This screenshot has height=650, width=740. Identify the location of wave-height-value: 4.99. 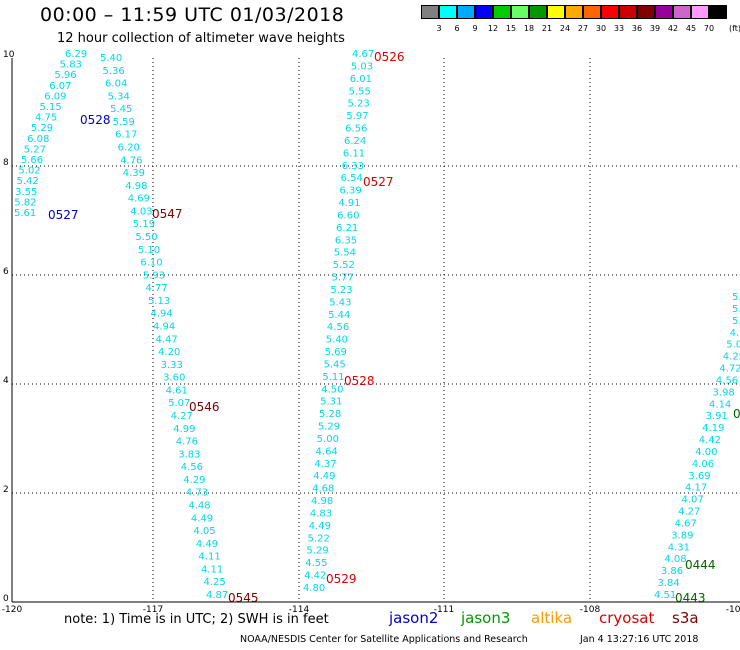
(184, 429).